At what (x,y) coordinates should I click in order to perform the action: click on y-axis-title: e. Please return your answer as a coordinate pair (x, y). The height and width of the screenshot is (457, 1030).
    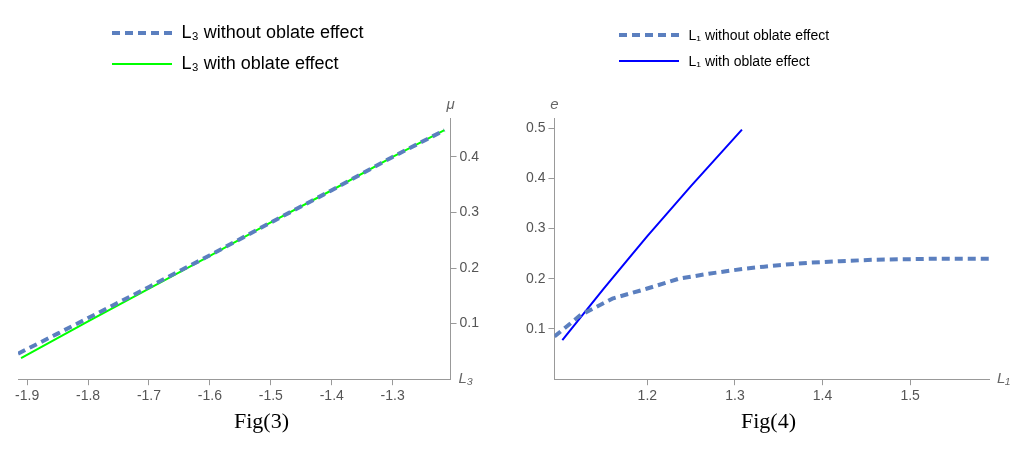
    Looking at the image, I should click on (554, 103).